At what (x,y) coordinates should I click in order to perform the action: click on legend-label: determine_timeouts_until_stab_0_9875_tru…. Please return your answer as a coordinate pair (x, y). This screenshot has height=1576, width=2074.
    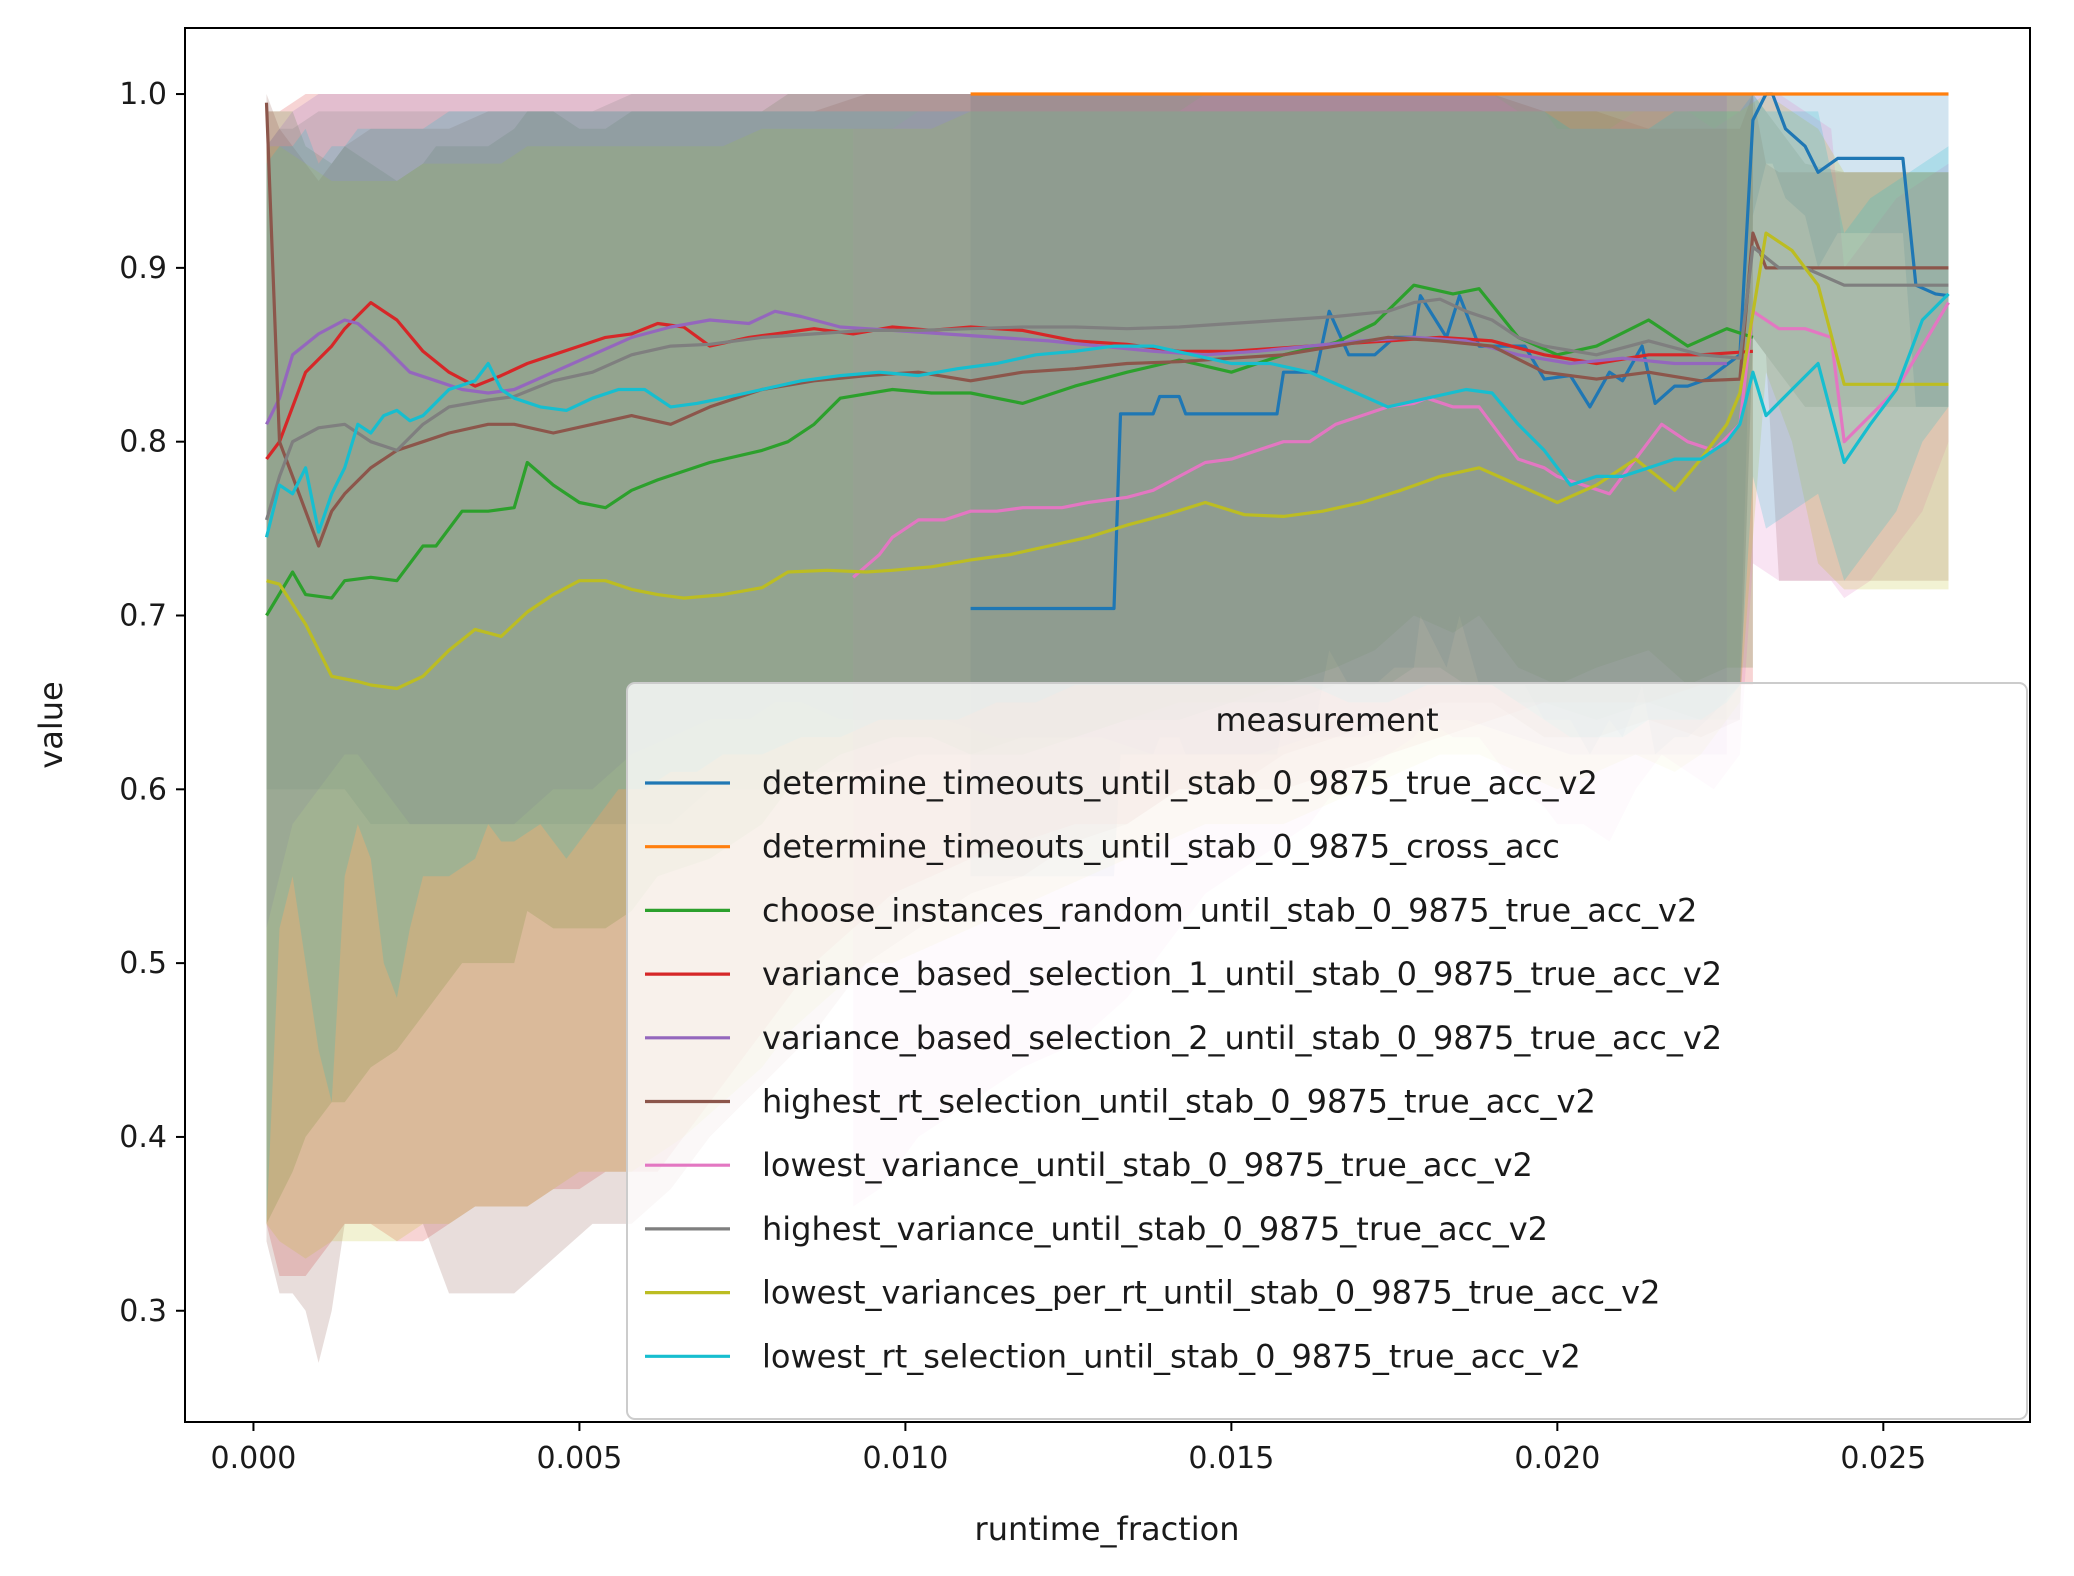
    Looking at the image, I should click on (1180, 783).